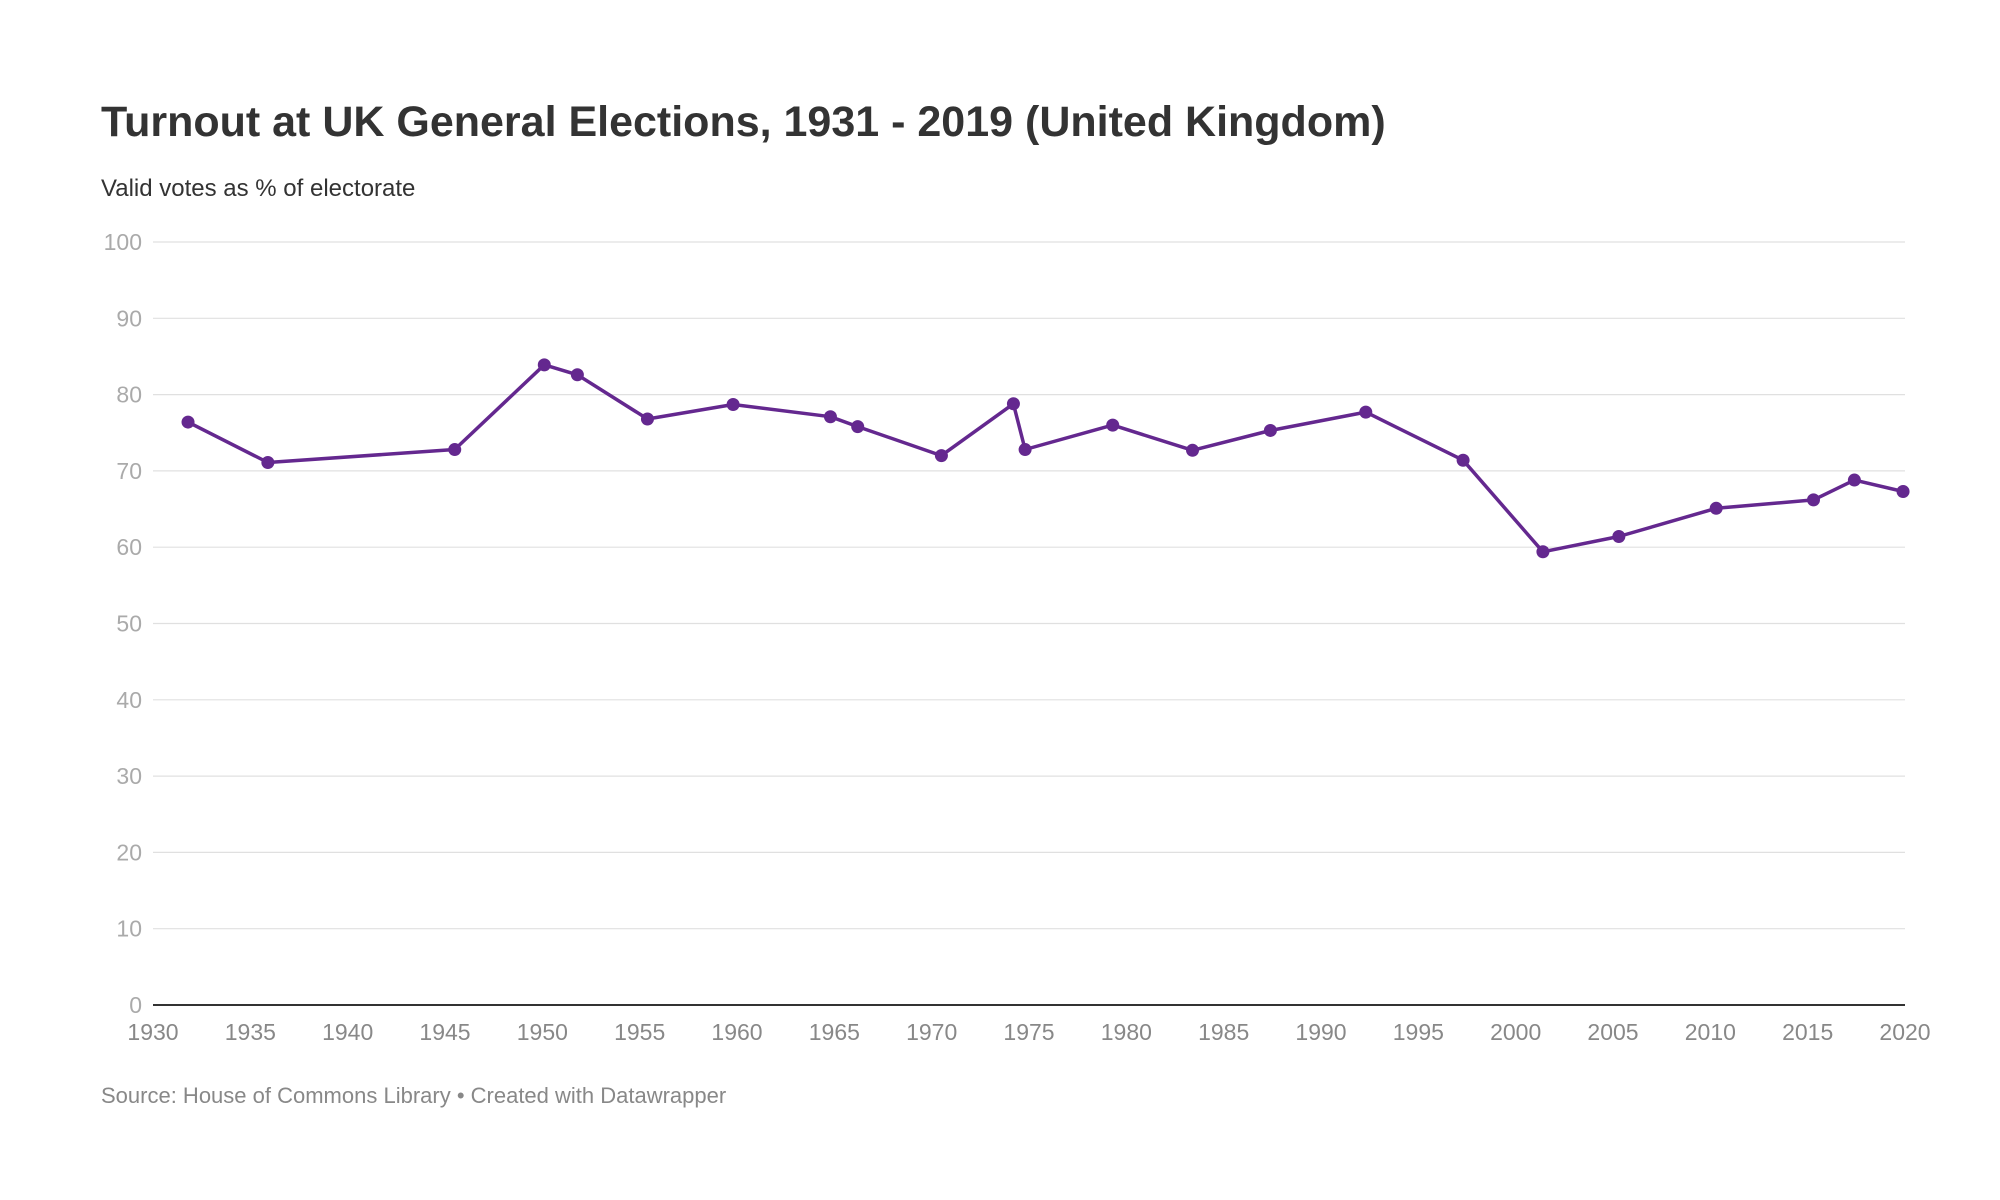 The height and width of the screenshot is (1200, 2000). Describe the element at coordinates (129, 624) in the screenshot. I see `y-tick-label: 50` at that location.